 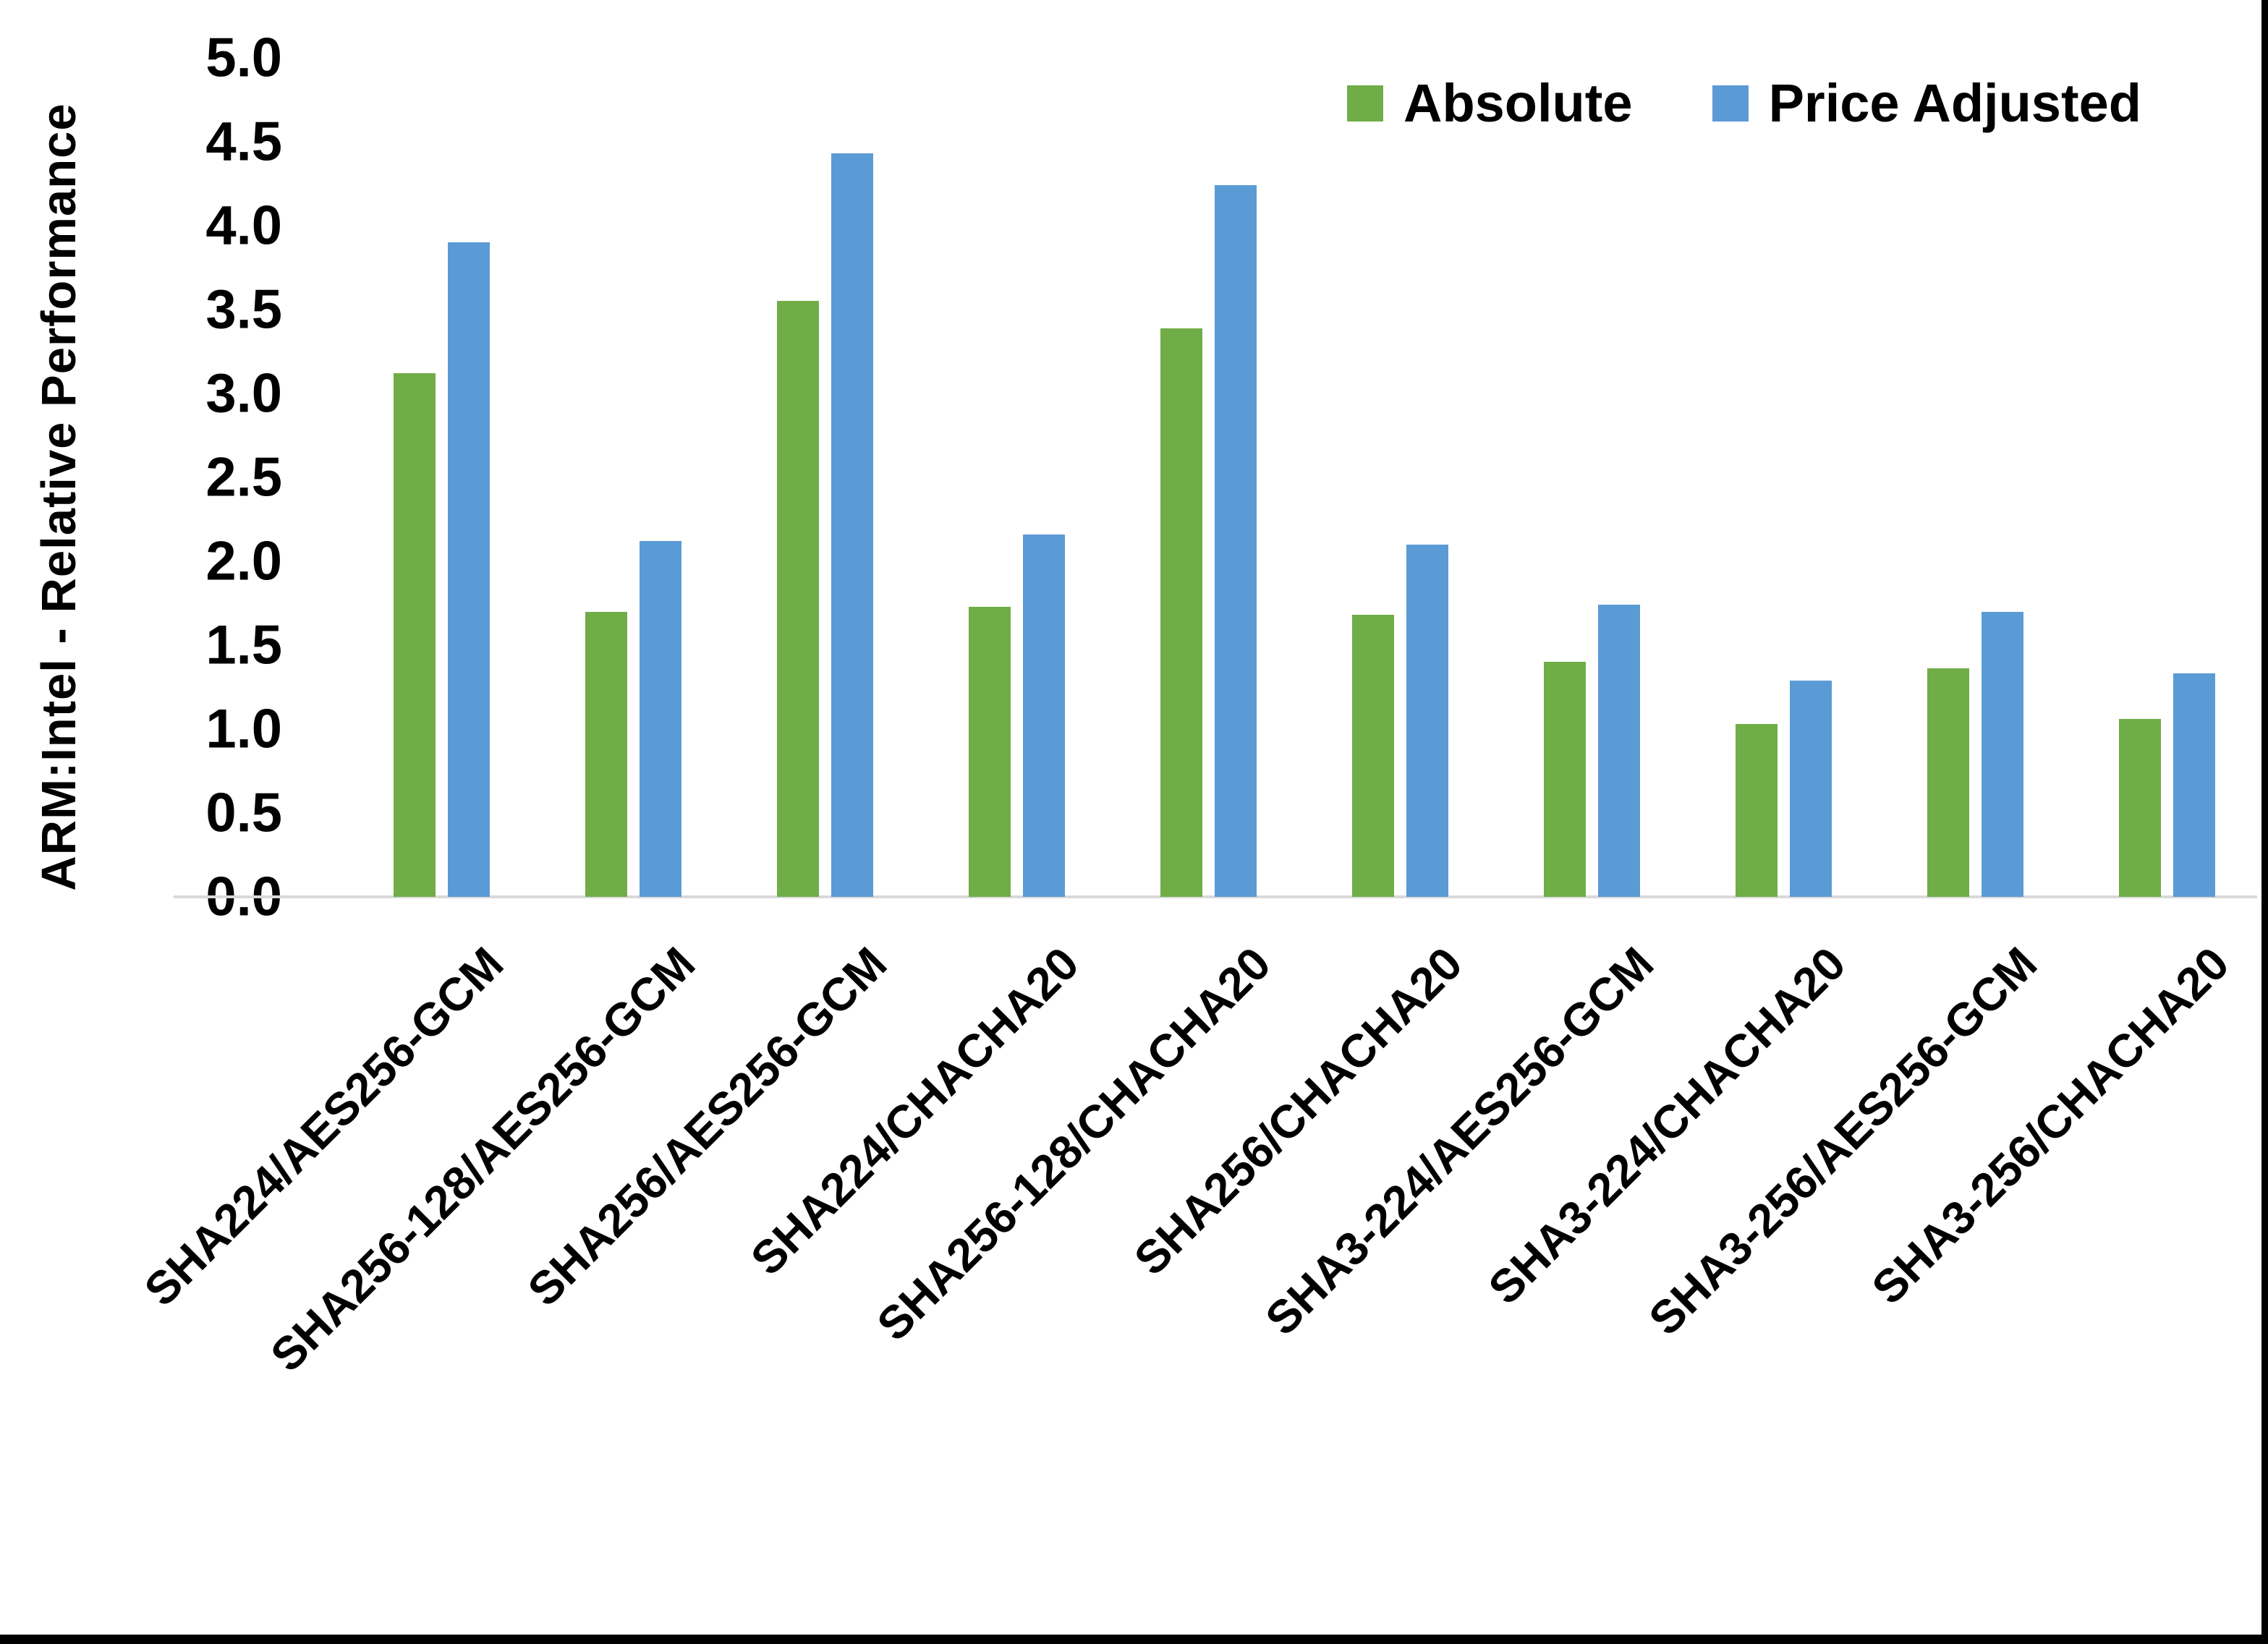 I want to click on y-tick-label-1.0: 1.0, so click(x=243, y=729).